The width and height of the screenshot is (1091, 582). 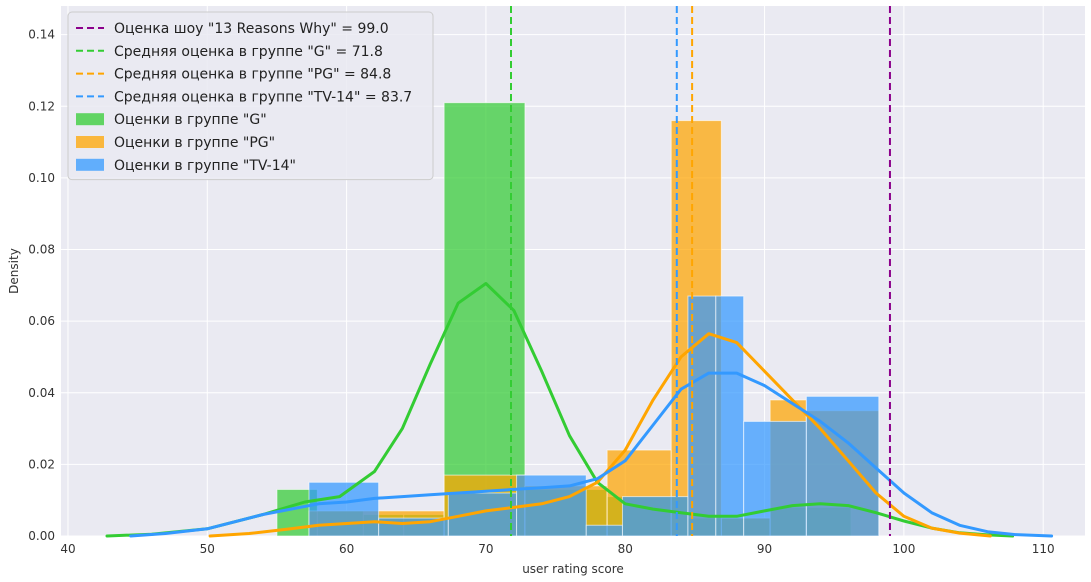 What do you see at coordinates (764, 549) in the screenshot?
I see `x-tick-label: 90` at bounding box center [764, 549].